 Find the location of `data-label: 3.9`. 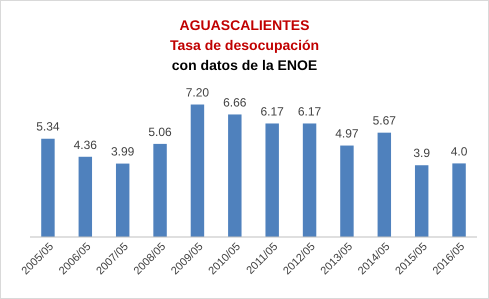

data-label: 3.9 is located at coordinates (421, 153).